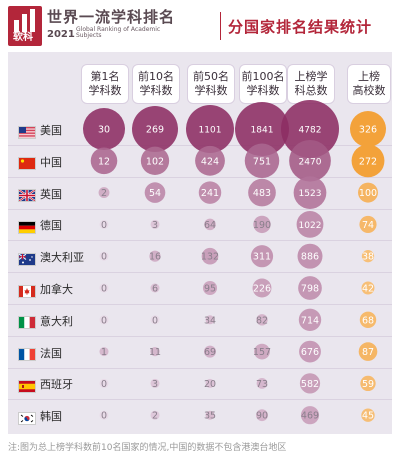  I want to click on bubble-label: 582, so click(310, 384).